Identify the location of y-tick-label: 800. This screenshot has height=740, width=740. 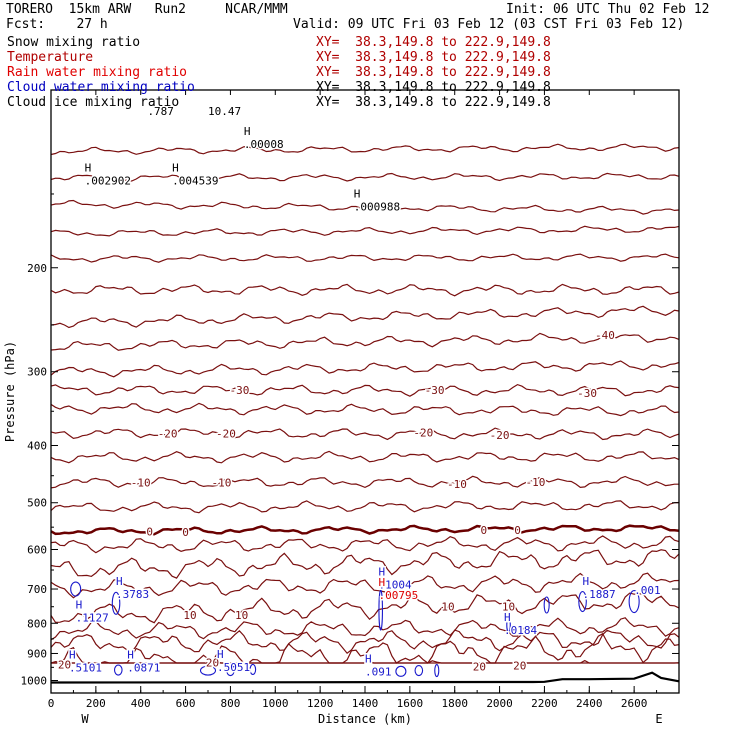
(37, 623).